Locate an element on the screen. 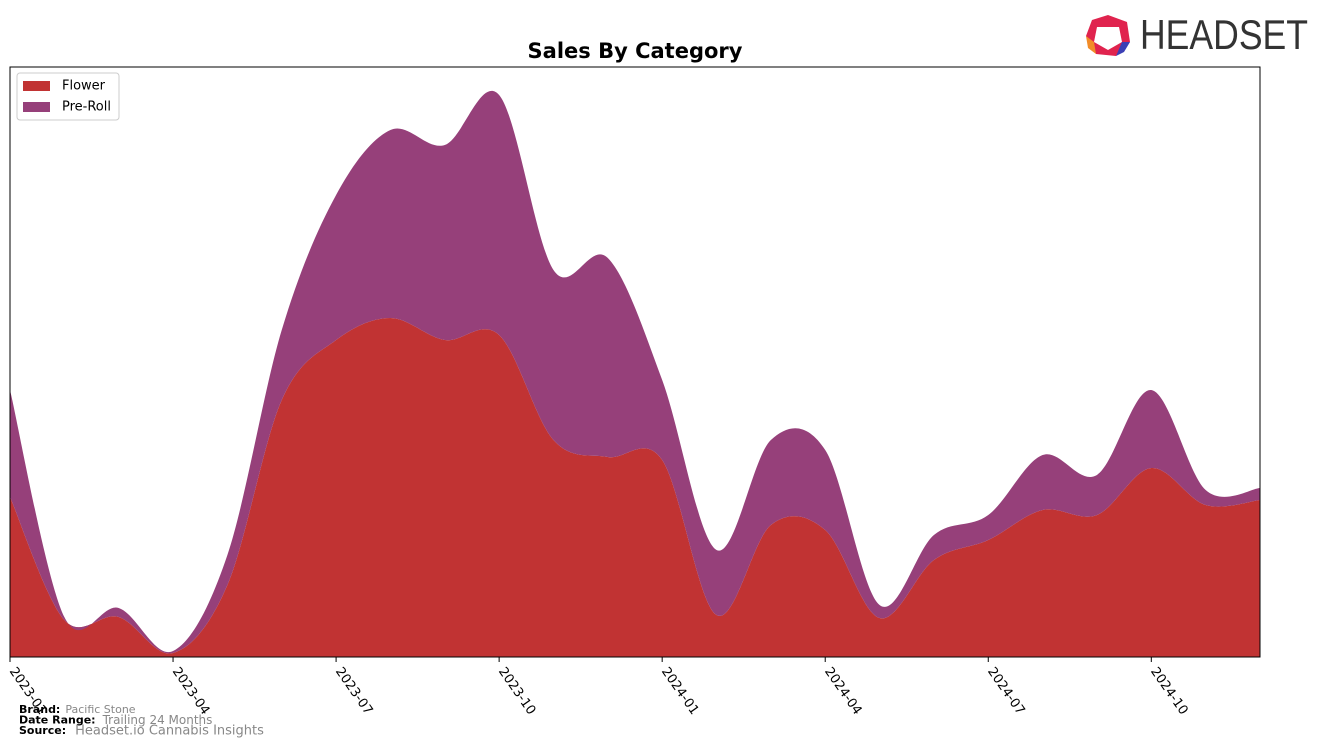  footer-label: Source: is located at coordinates (42, 730).